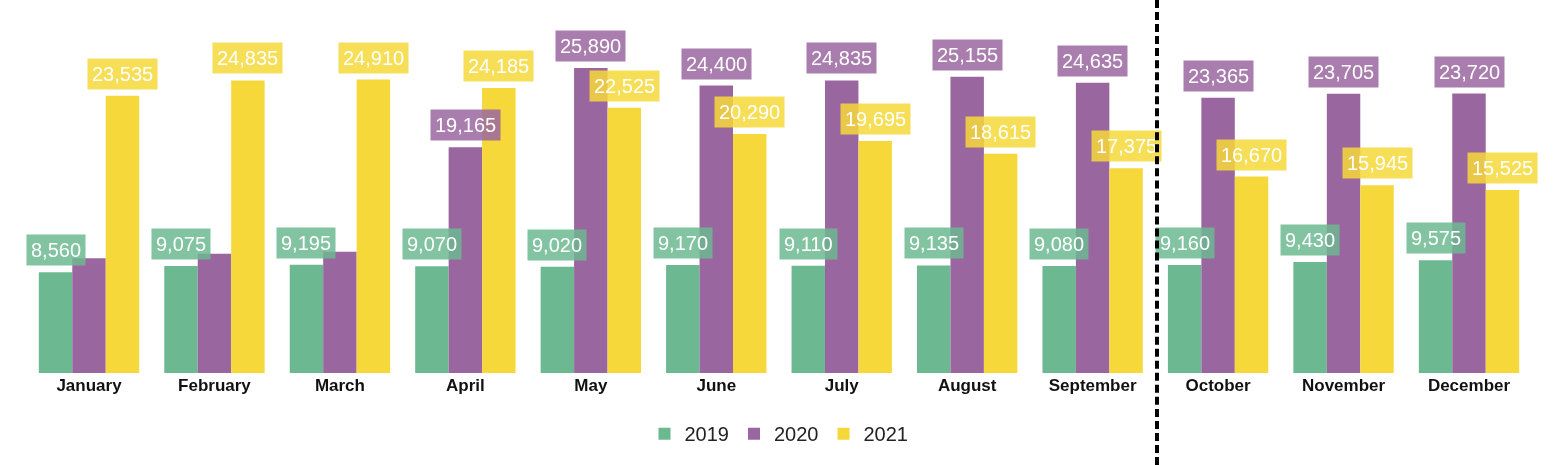 This screenshot has height=465, width=1558. What do you see at coordinates (1310, 240) in the screenshot?
I see `data-label: 9,430` at bounding box center [1310, 240].